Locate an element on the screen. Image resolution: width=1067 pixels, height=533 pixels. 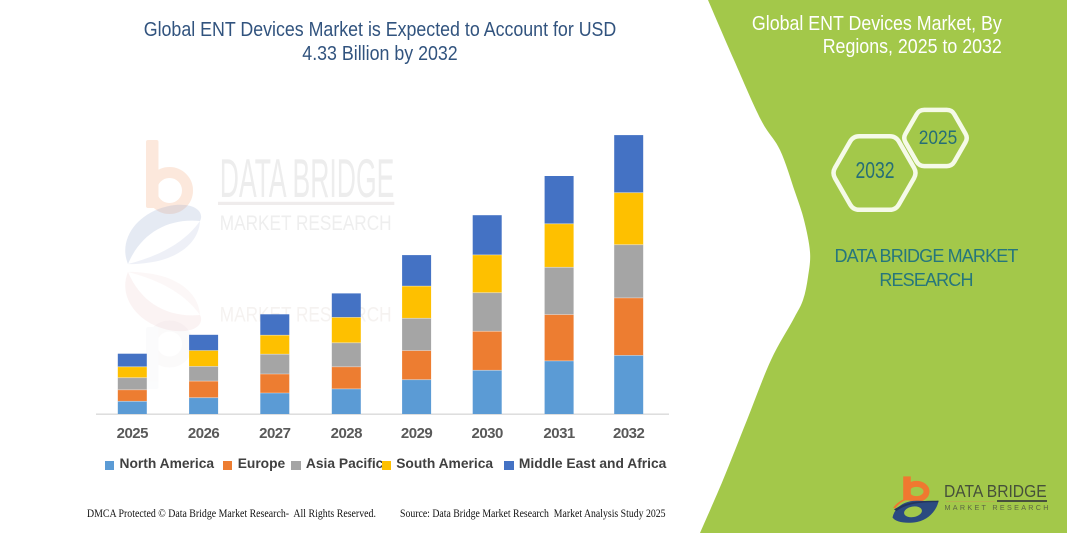
svg-text: 2025 is located at coordinates (938, 138).